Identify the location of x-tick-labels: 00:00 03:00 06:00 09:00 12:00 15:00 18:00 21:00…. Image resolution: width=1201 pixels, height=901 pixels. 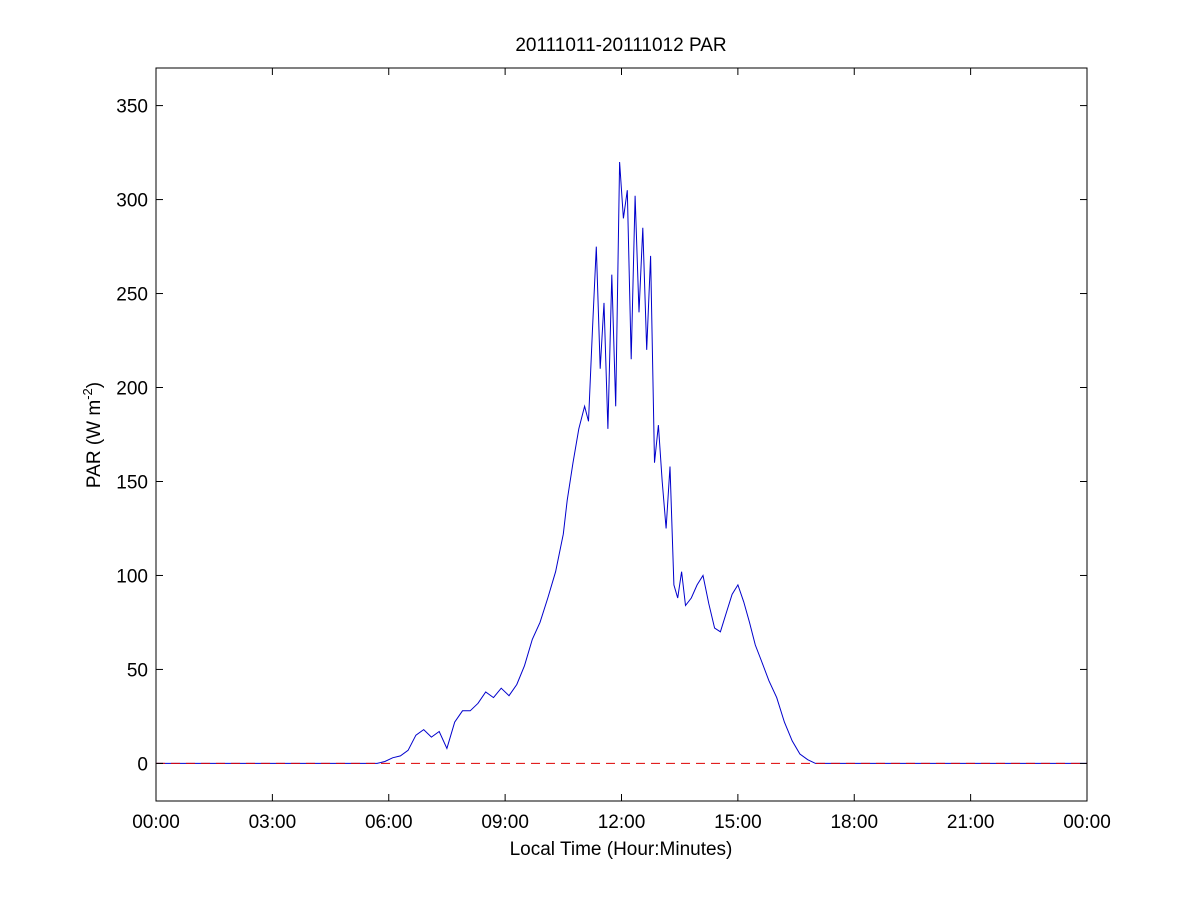
(621, 822).